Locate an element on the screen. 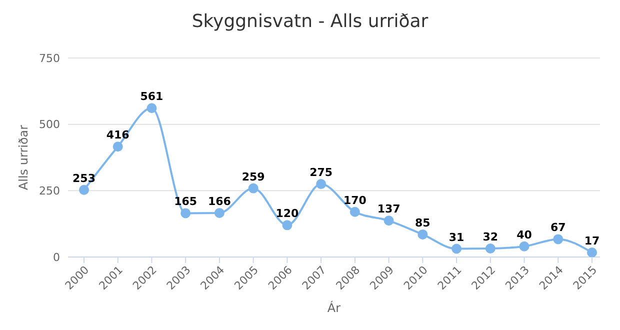 This screenshot has height=330, width=620. data-label: 17 is located at coordinates (592, 241).